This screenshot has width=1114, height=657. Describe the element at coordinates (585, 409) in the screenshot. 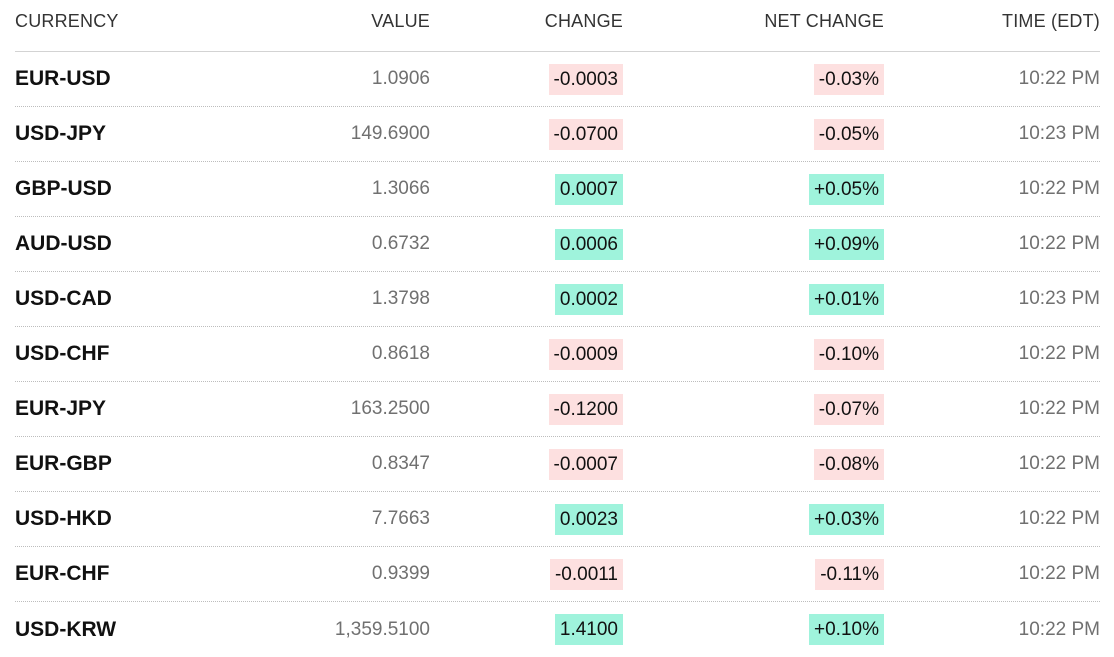

I see `change-value: -0.1200` at that location.